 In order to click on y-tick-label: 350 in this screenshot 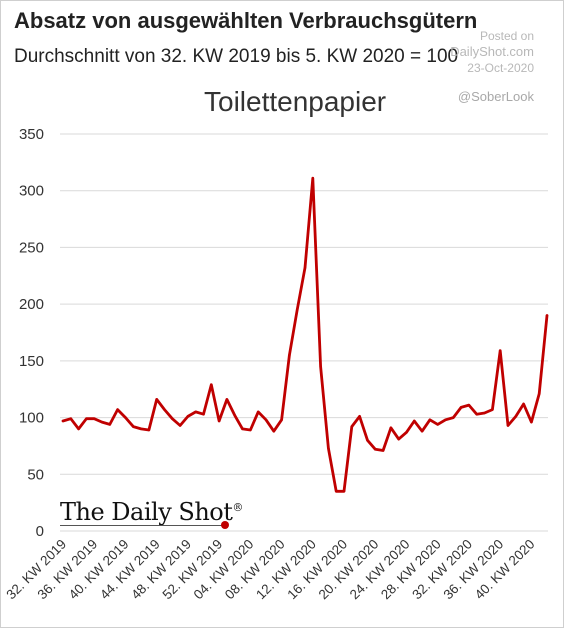, I will do `click(31, 134)`.